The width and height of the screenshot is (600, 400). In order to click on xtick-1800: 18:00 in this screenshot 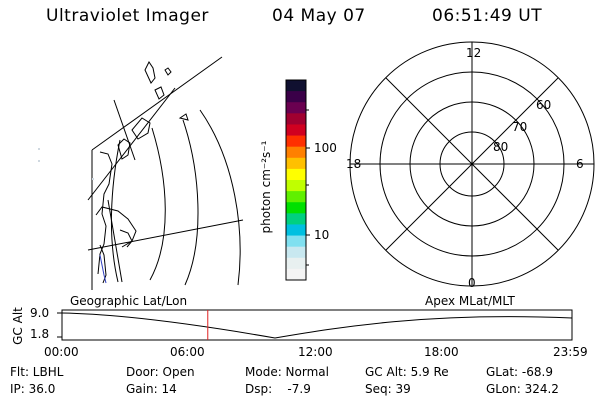, I will do `click(441, 352)`.